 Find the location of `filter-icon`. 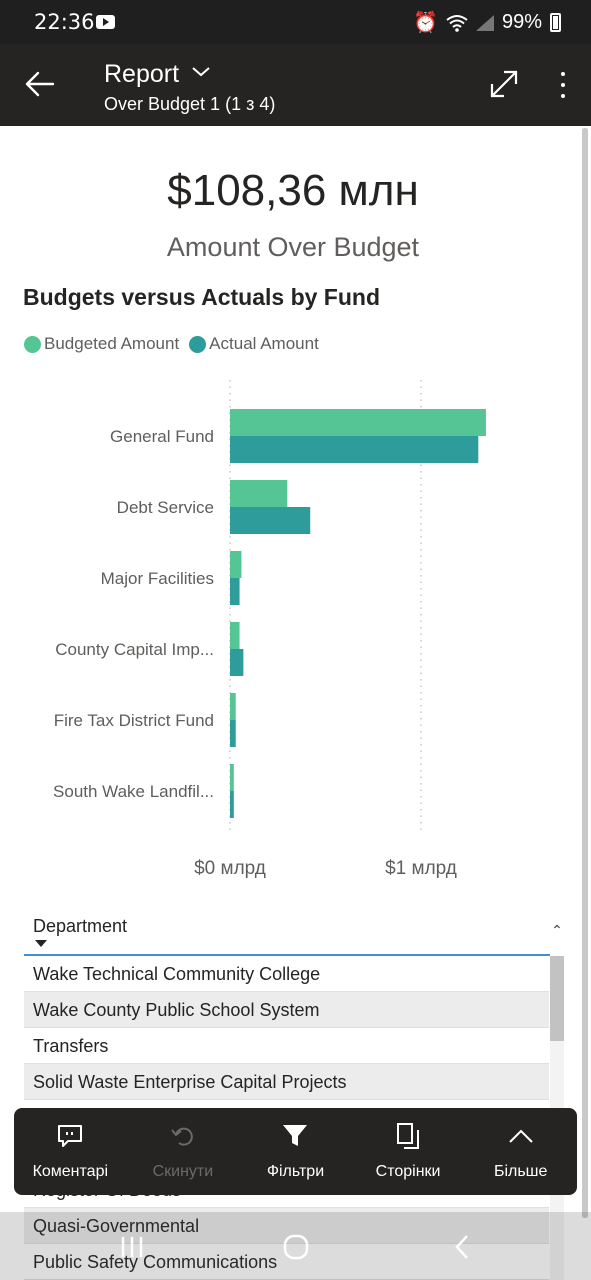

filter-icon is located at coordinates (295, 1135).